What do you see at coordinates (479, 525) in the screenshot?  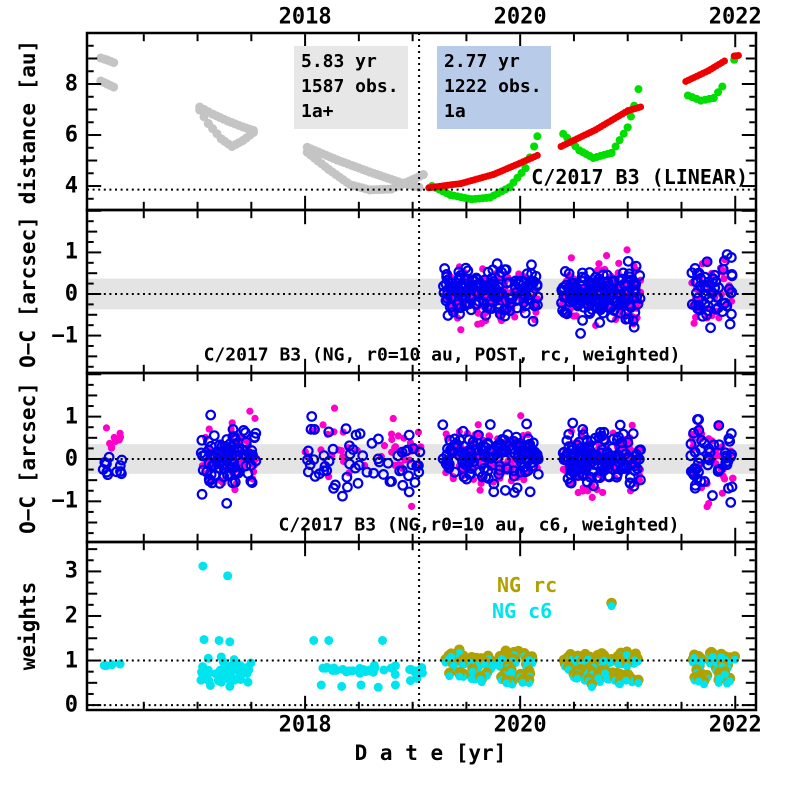 I see `panel-label-2: C/2017 B3 (NG,r0=10 au, c6, weighted)` at bounding box center [479, 525].